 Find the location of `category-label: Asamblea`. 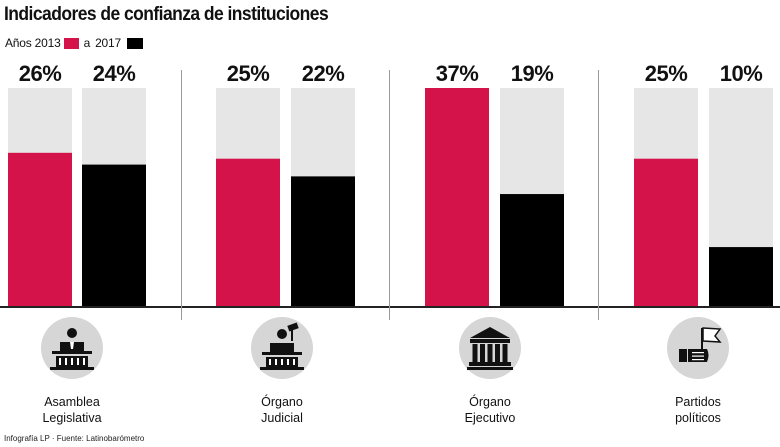

category-label: Asamblea is located at coordinates (72, 402).